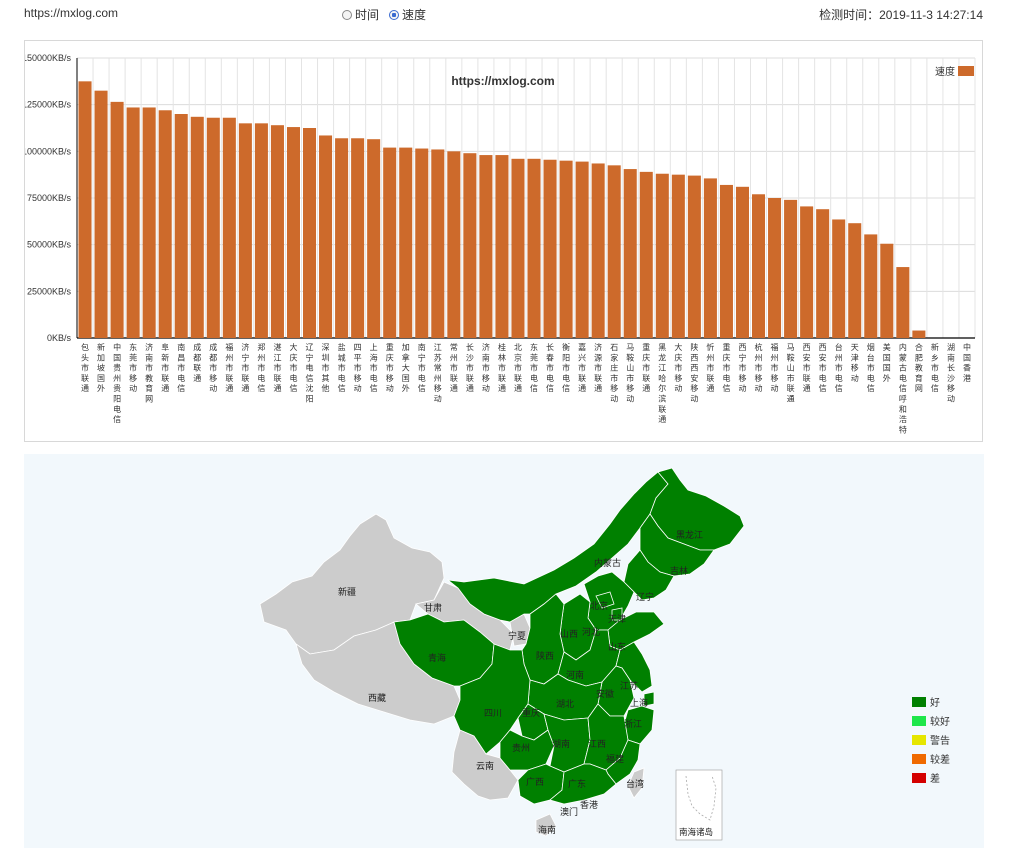  What do you see at coordinates (414, 15) in the screenshot?
I see `radio-speed-label: 速度` at bounding box center [414, 15].